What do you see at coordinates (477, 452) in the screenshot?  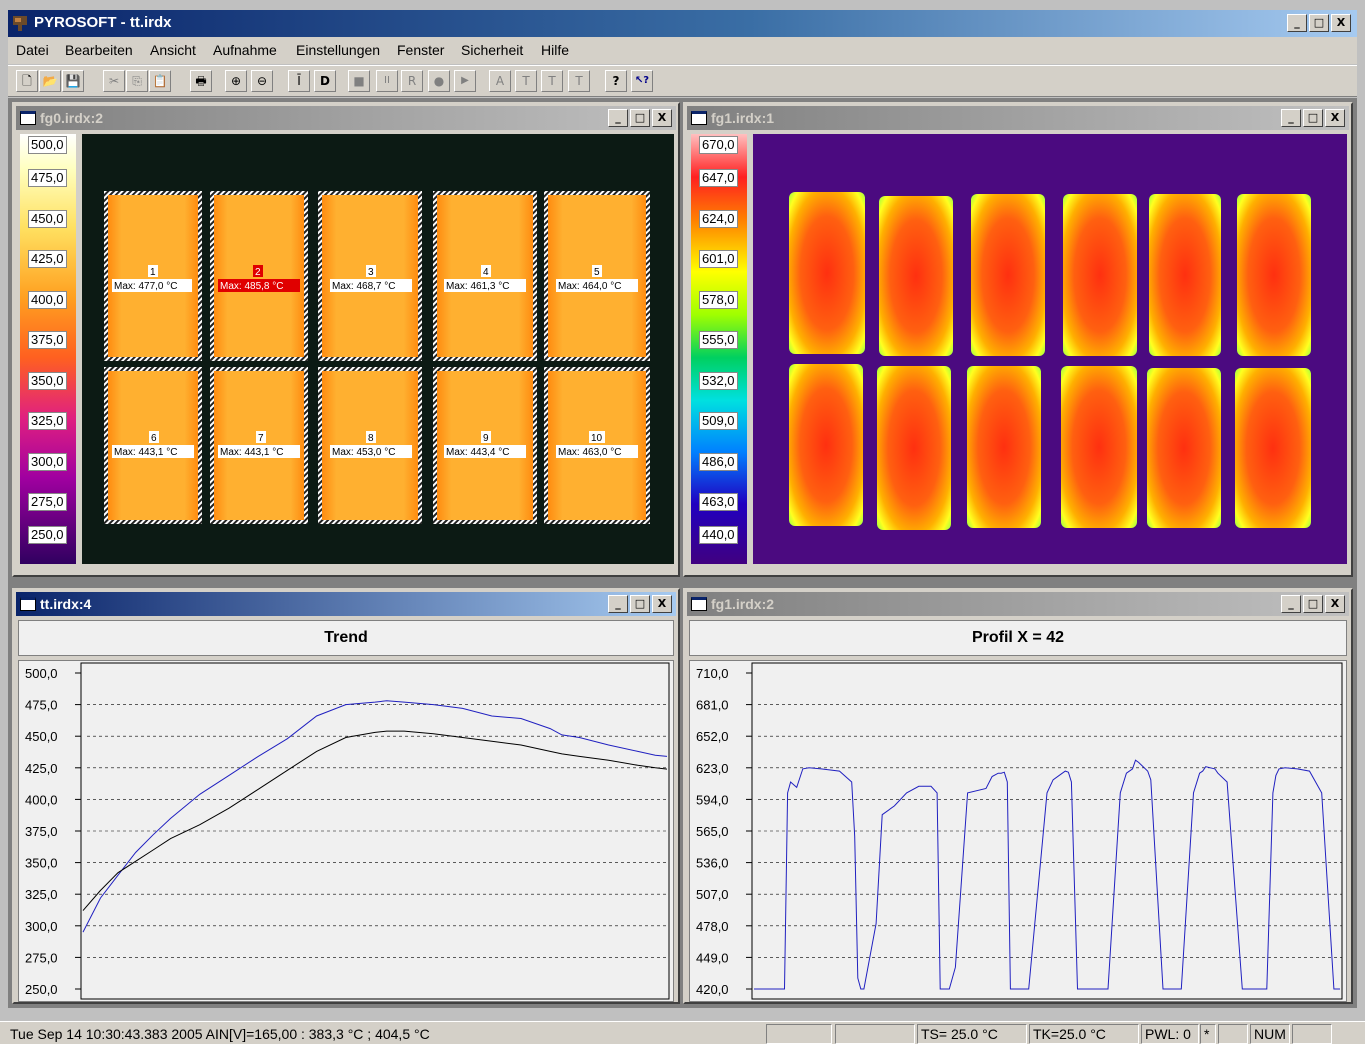 I see `measurement-value: Max: 443,4 °C` at bounding box center [477, 452].